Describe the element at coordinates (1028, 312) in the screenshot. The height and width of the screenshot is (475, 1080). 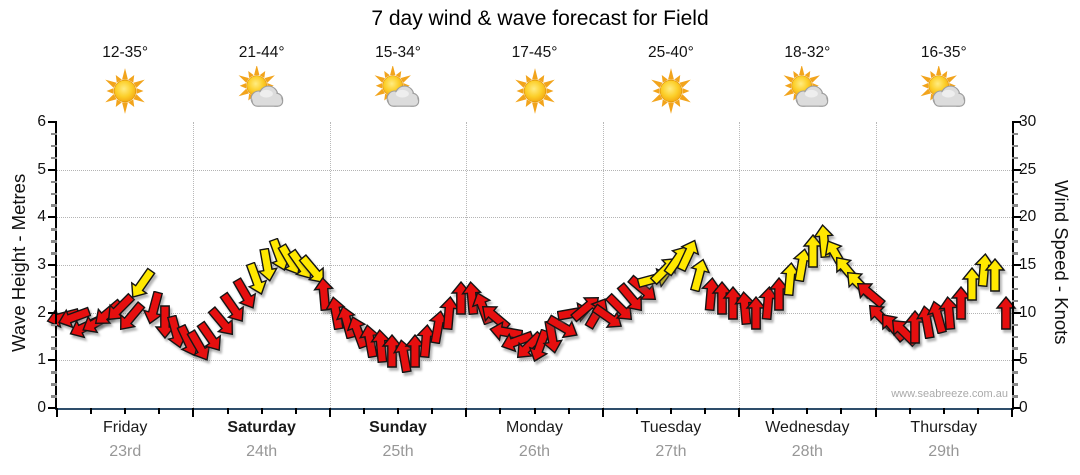
I see `wind-speed-tick-label: 10` at that location.